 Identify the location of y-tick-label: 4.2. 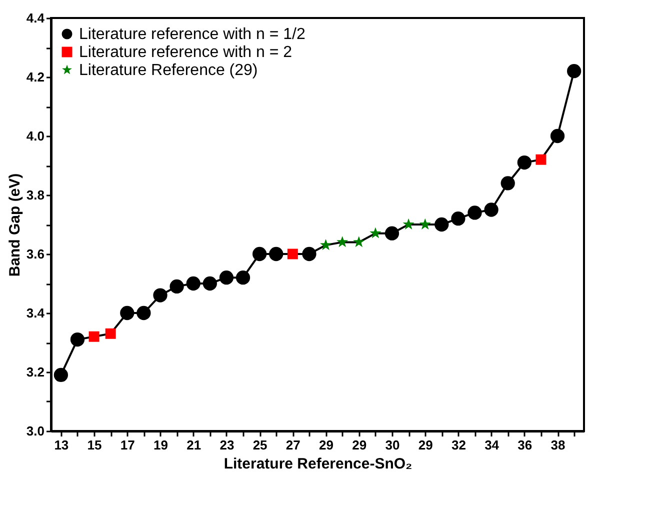
(35, 77).